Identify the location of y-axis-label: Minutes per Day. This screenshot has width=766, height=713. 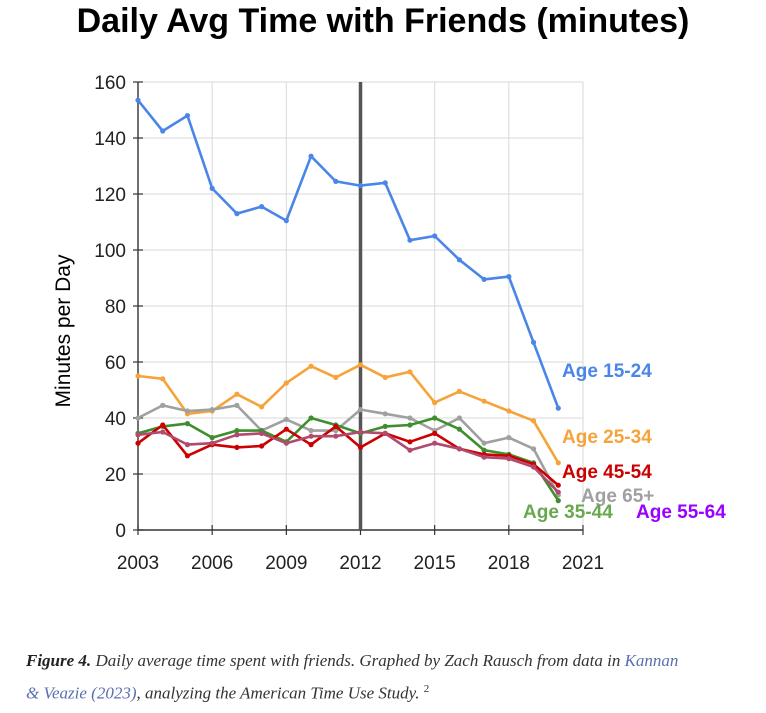
(63, 330).